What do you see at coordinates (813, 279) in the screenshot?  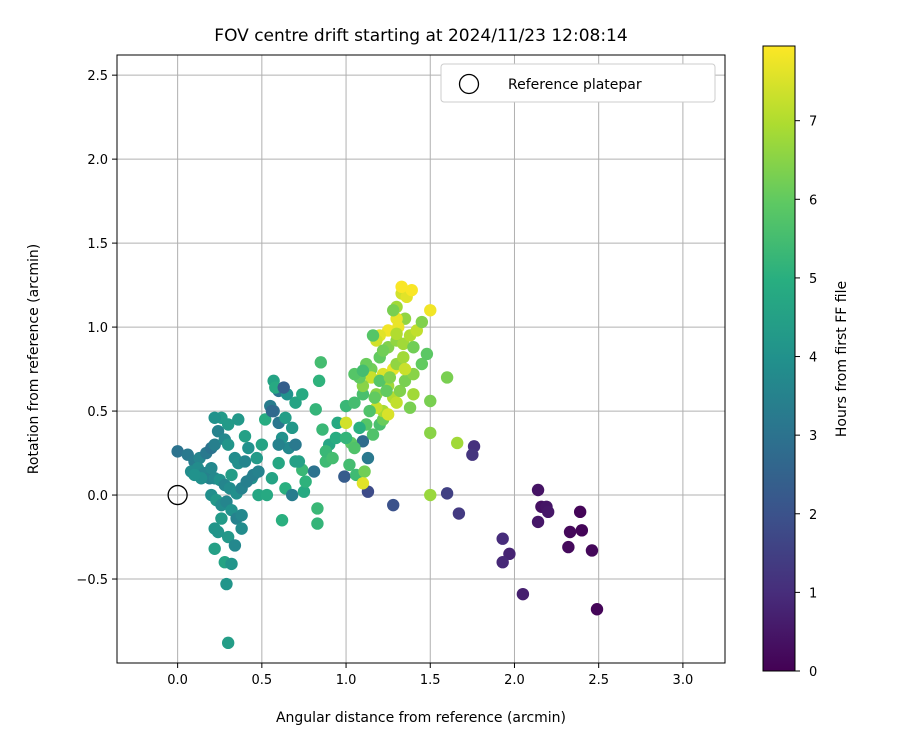 I see `colorbar-tick-label: 5` at bounding box center [813, 279].